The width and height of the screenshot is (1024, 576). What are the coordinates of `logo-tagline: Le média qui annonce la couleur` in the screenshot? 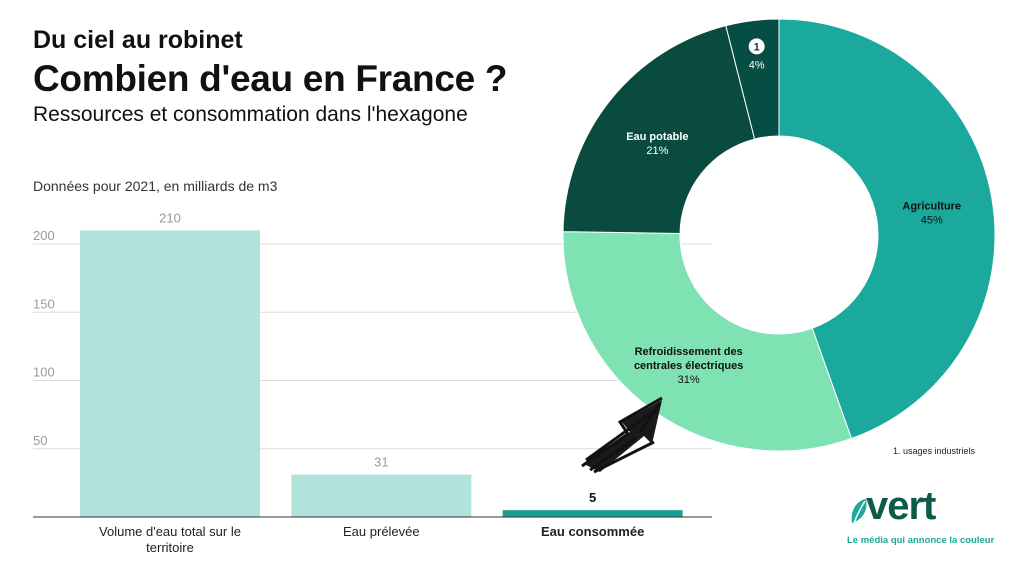 It's located at (921, 540).